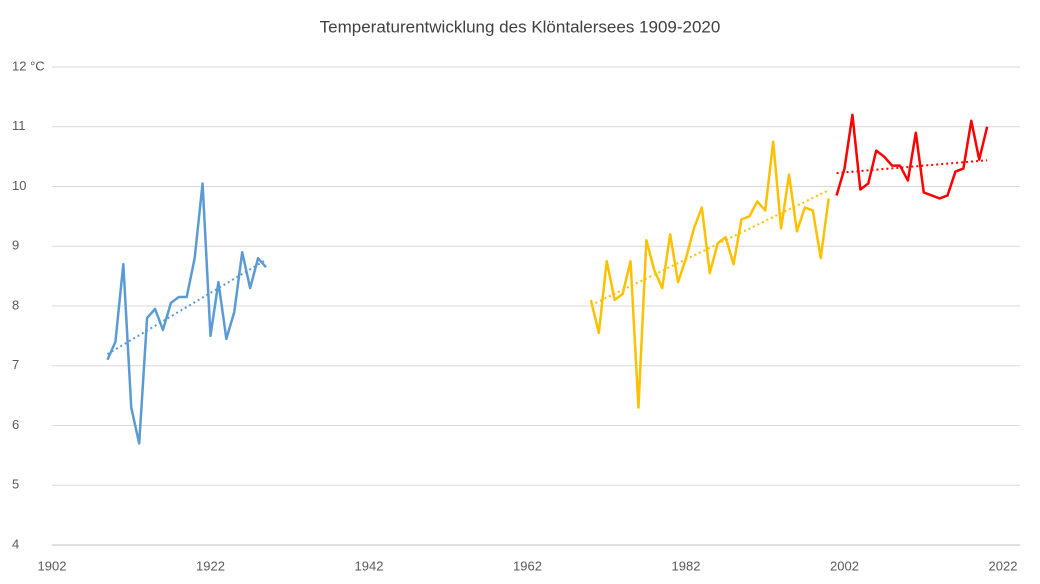 The width and height of the screenshot is (1040, 584). Describe the element at coordinates (52, 565) in the screenshot. I see `x-tick-label: 1902` at that location.